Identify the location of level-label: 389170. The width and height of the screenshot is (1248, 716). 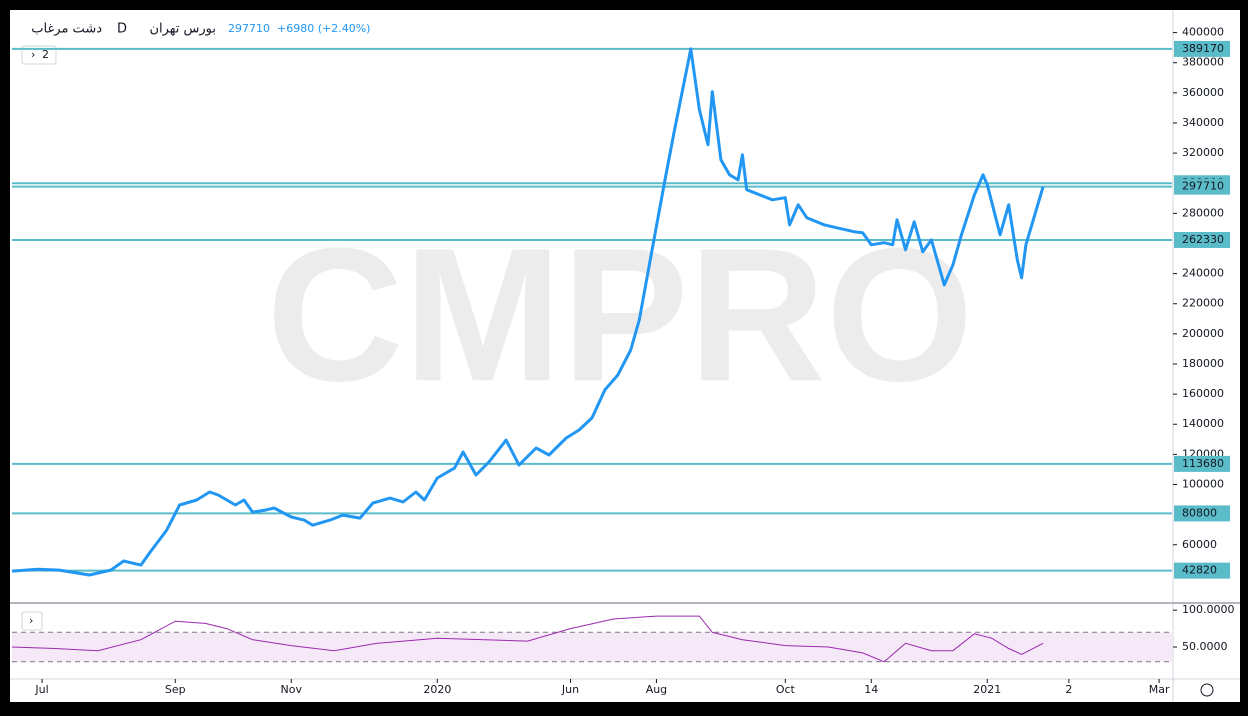
(1203, 48).